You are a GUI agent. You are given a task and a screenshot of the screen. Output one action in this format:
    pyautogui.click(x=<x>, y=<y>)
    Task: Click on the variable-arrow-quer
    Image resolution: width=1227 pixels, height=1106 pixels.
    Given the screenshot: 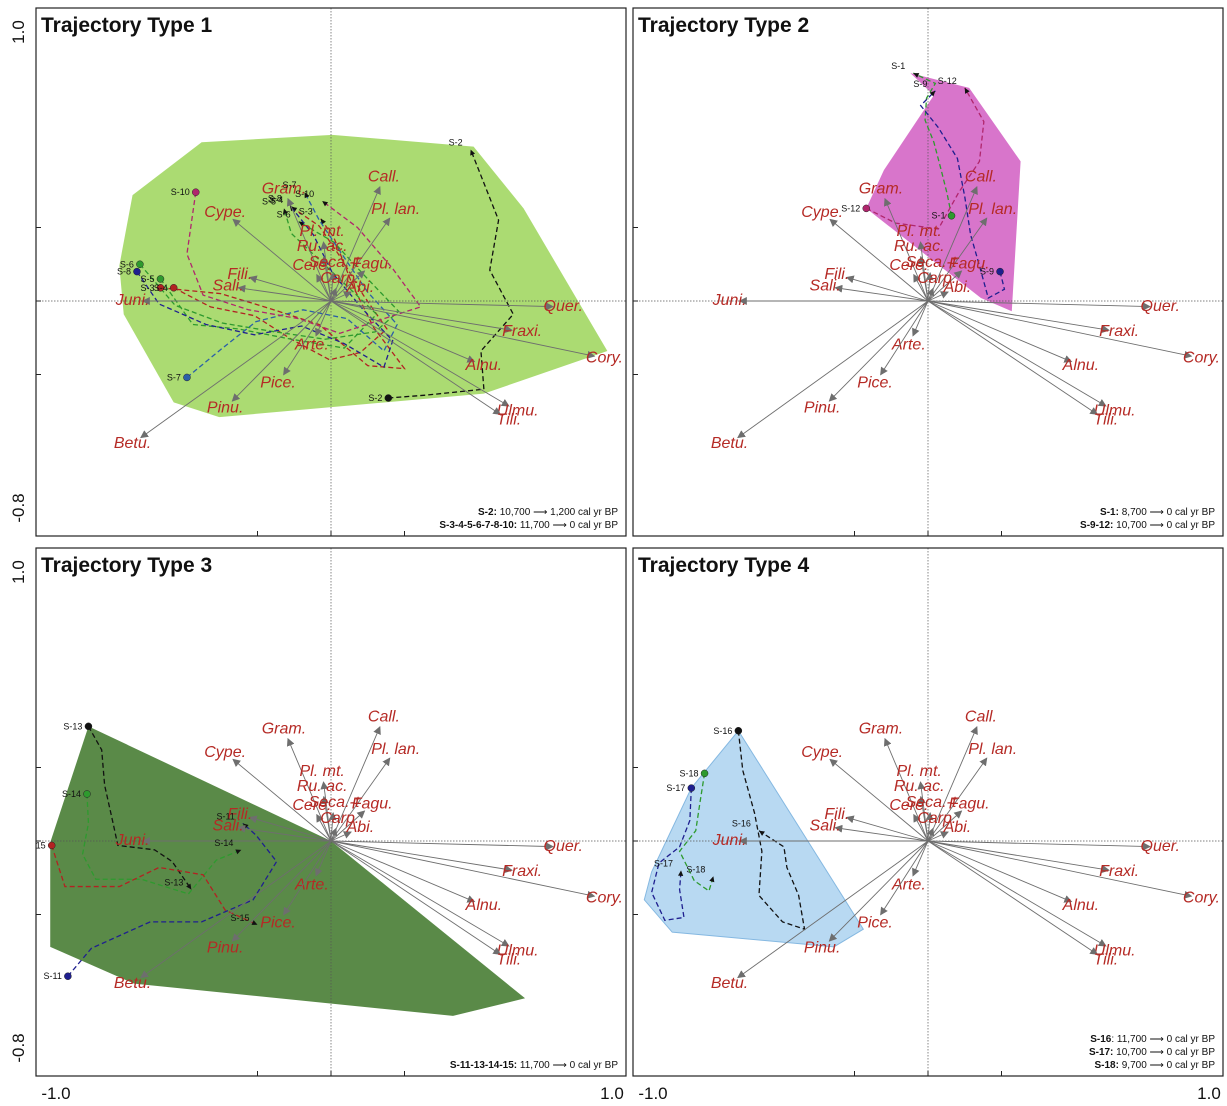 What is the action you would take?
    pyautogui.click(x=442, y=305)
    